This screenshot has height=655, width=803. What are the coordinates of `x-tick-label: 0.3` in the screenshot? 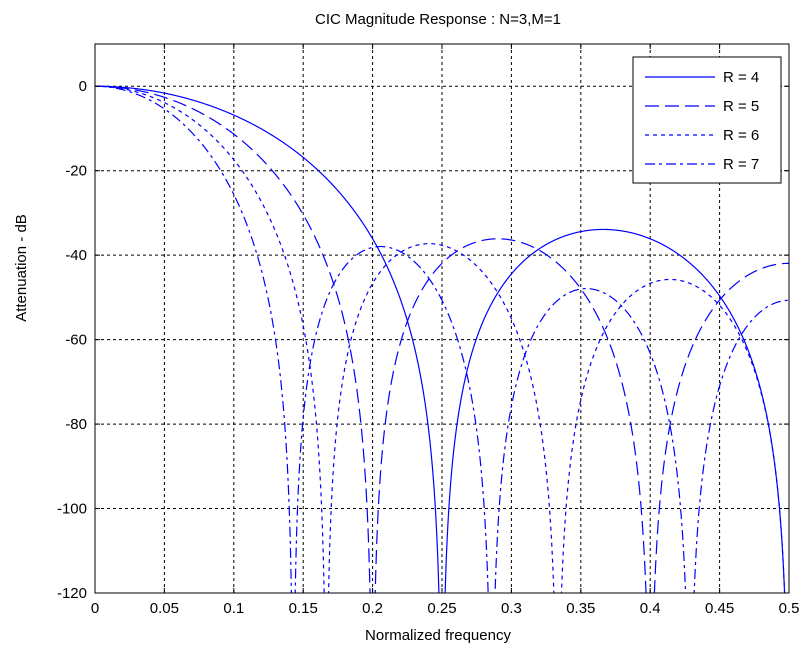 It's located at (511, 608).